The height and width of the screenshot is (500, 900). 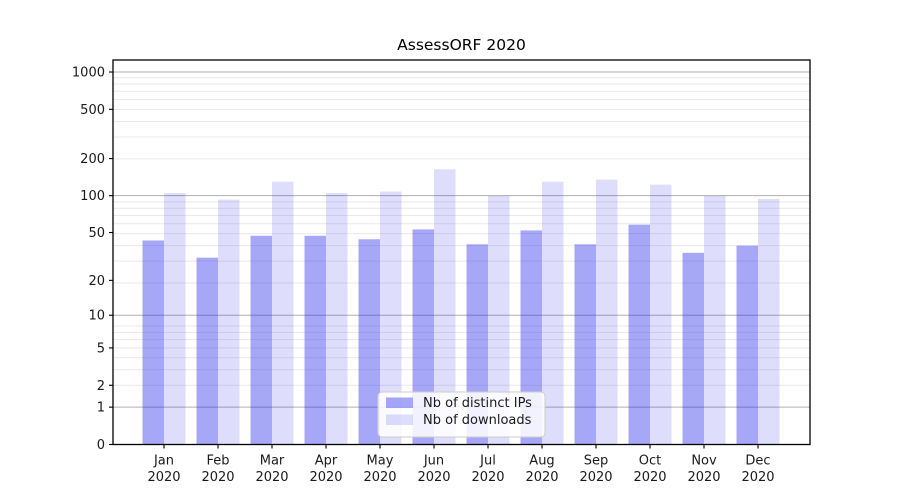 I want to click on x-tick-label: Feb 2020, so click(x=217, y=470).